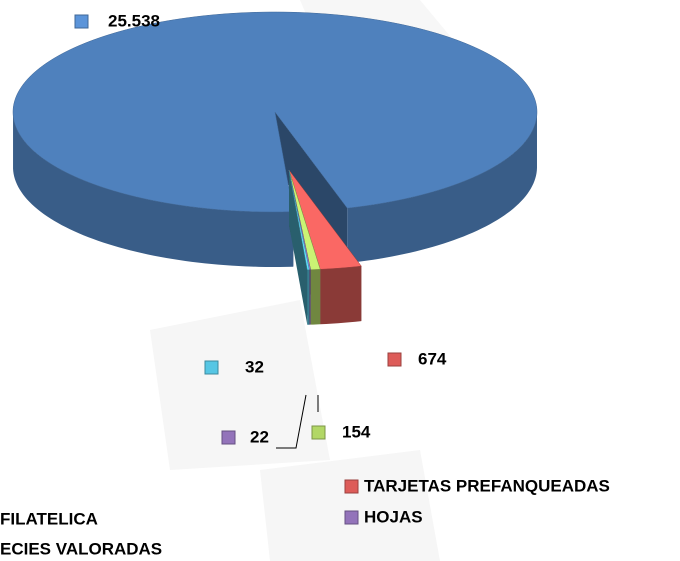  I want to click on data-label: 674, so click(432, 358).